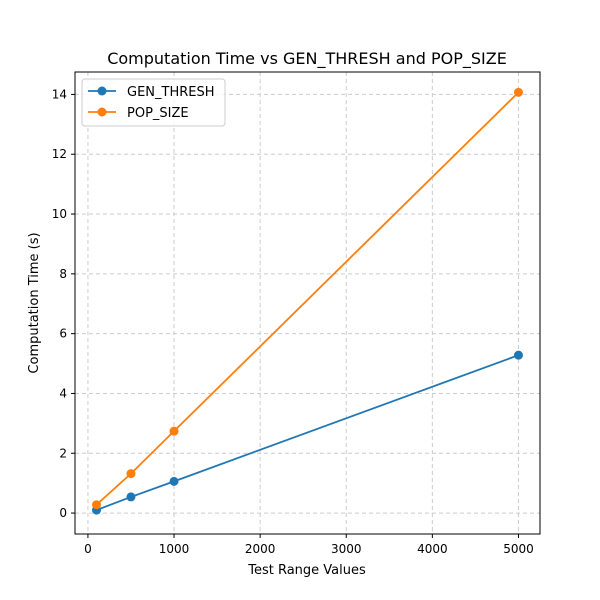 This screenshot has height=600, width=600. What do you see at coordinates (63, 513) in the screenshot?
I see `y-tick-label: 0` at bounding box center [63, 513].